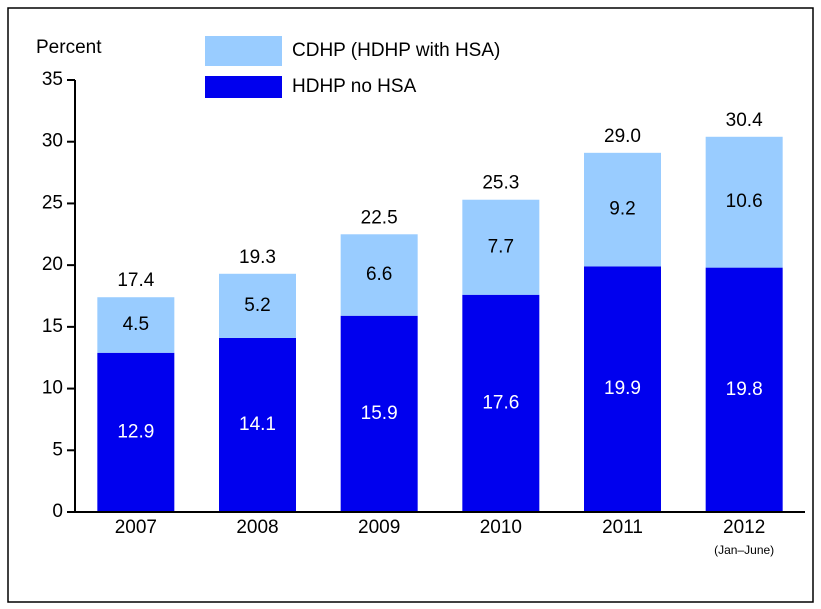 The width and height of the screenshot is (821, 609). Describe the element at coordinates (379, 527) in the screenshot. I see `x-tick-label: 2009` at that location.